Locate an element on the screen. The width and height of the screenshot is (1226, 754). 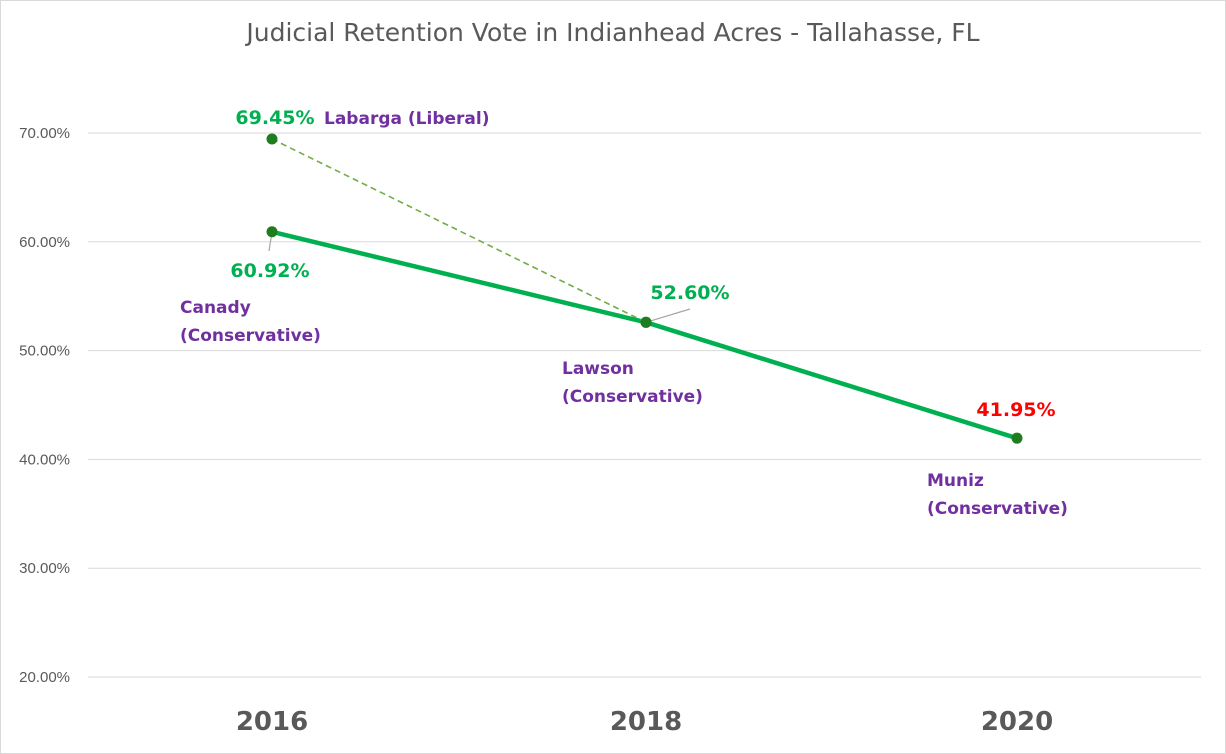
judge-name-label: Labarga (Liberal) is located at coordinates (406, 119).